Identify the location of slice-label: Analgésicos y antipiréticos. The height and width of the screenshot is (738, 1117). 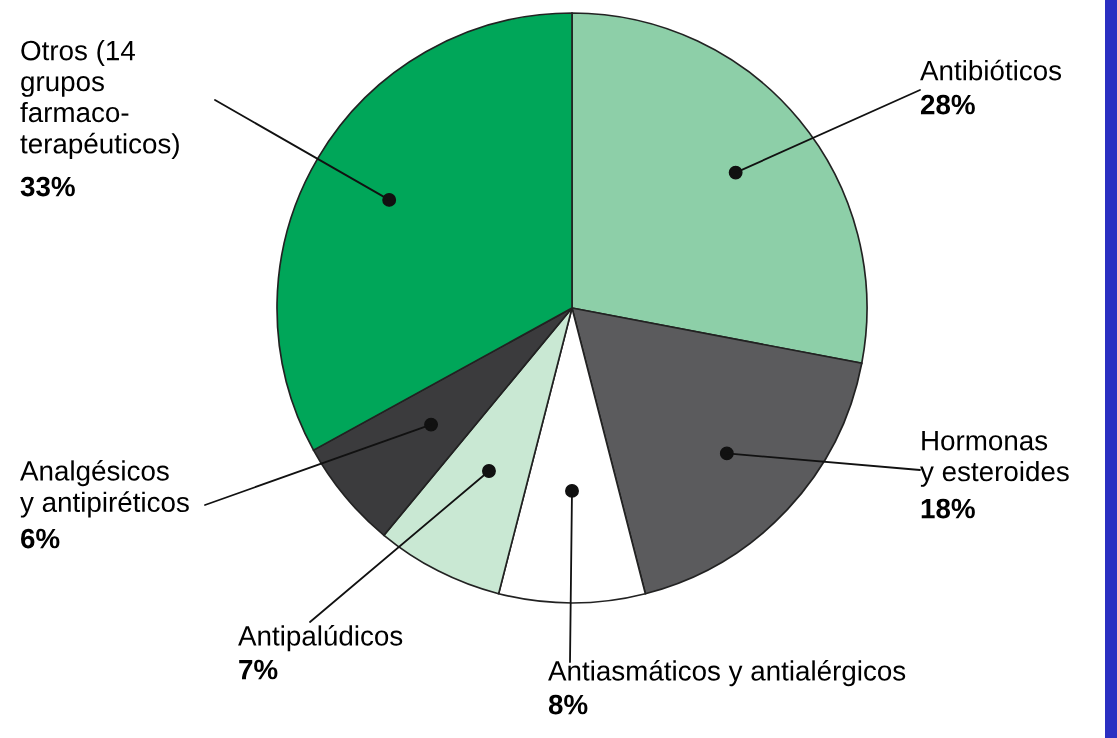
(104, 489).